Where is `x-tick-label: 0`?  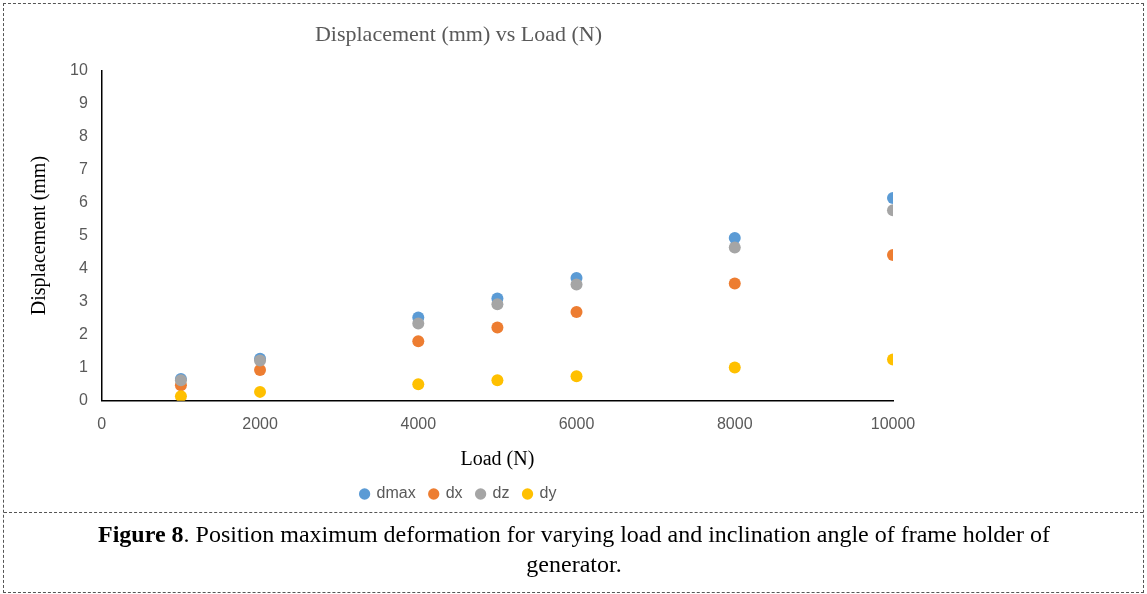 x-tick-label: 0 is located at coordinates (102, 423).